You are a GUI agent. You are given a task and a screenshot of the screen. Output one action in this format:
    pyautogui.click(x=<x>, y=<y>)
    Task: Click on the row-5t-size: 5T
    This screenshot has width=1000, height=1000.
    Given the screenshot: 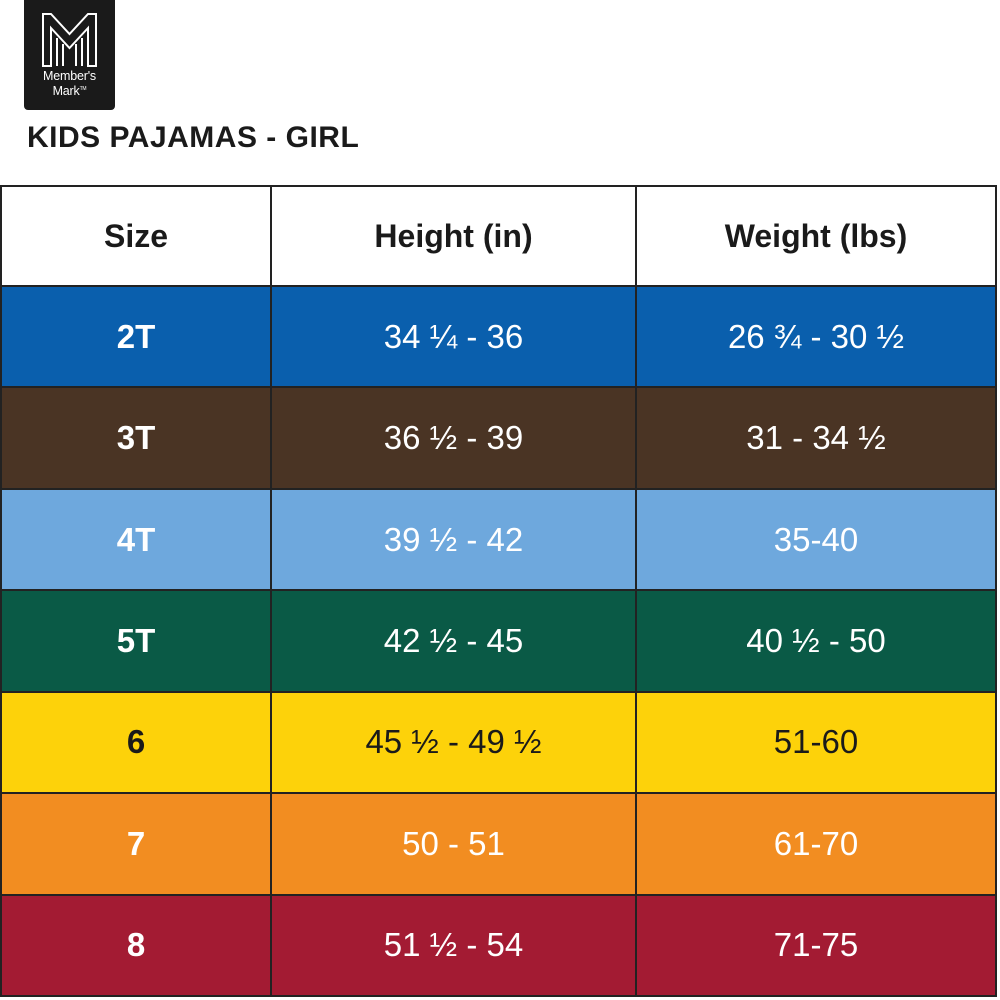 What is the action you would take?
    pyautogui.click(x=136, y=641)
    